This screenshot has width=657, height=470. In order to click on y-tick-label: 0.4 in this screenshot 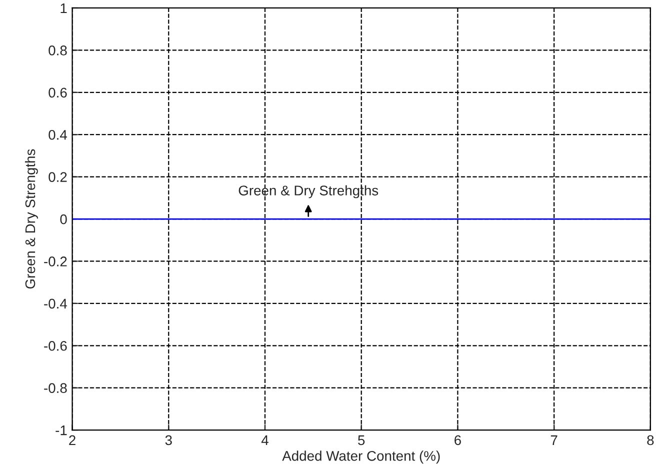, I will do `click(58, 135)`.